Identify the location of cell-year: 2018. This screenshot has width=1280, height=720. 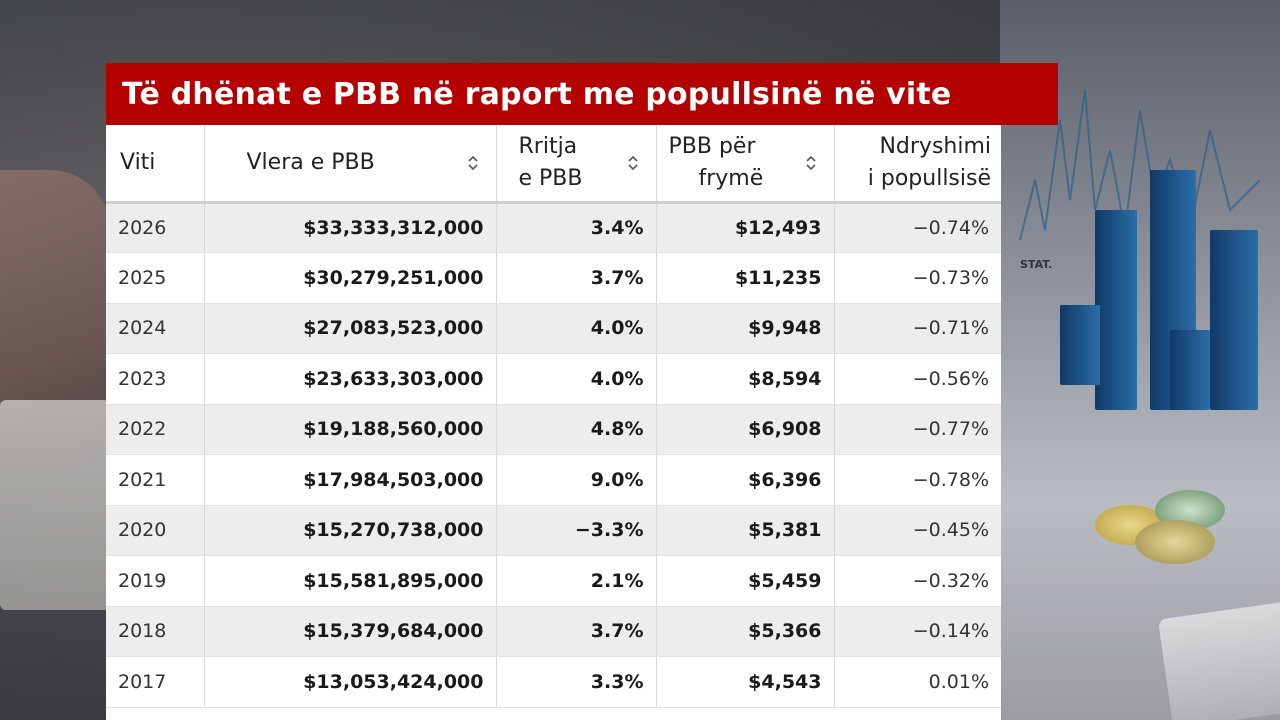
(155, 631).